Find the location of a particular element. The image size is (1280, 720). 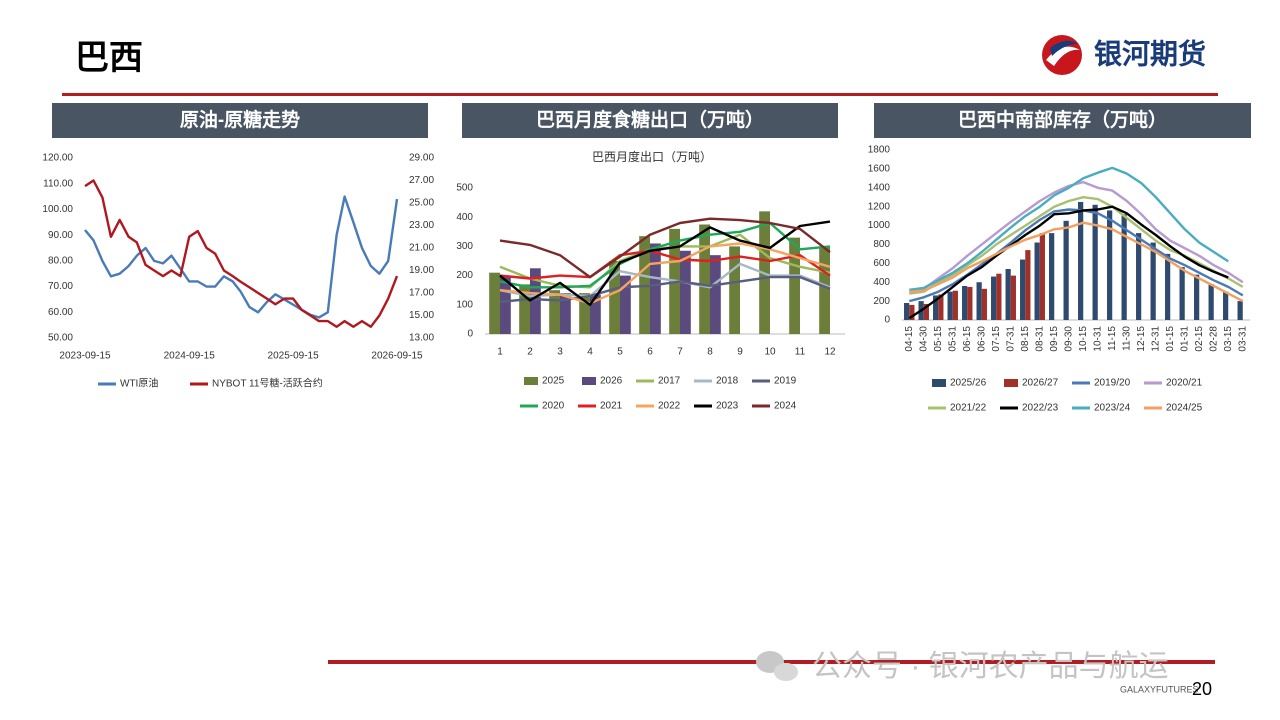

x-tick-label: 09-30 is located at coordinates (1068, 339).